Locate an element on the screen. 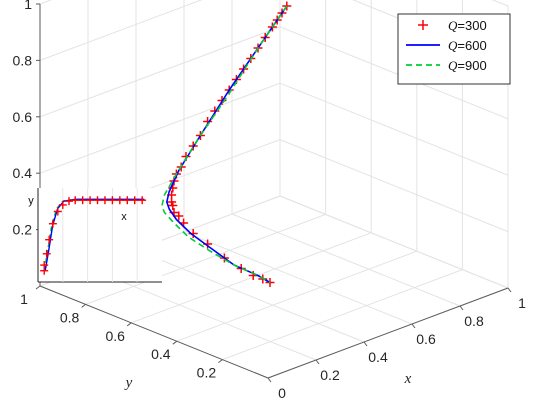  y-axis-label: y is located at coordinates (128, 383).